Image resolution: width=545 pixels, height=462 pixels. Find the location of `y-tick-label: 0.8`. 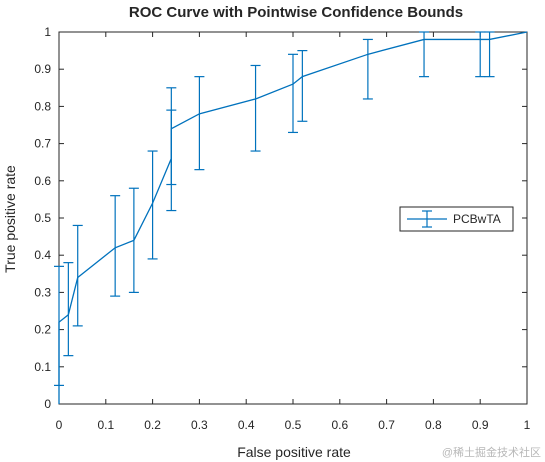

y-tick-label: 0.8 is located at coordinates (42, 106).